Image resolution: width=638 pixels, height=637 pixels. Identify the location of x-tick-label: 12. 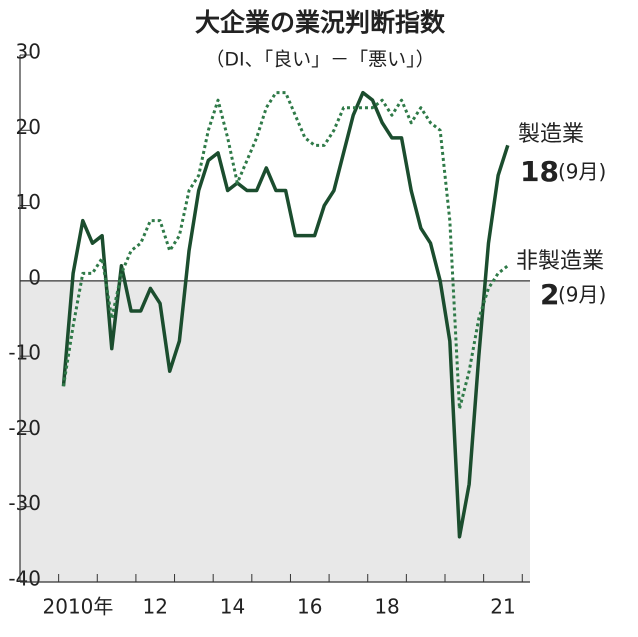
(155, 607).